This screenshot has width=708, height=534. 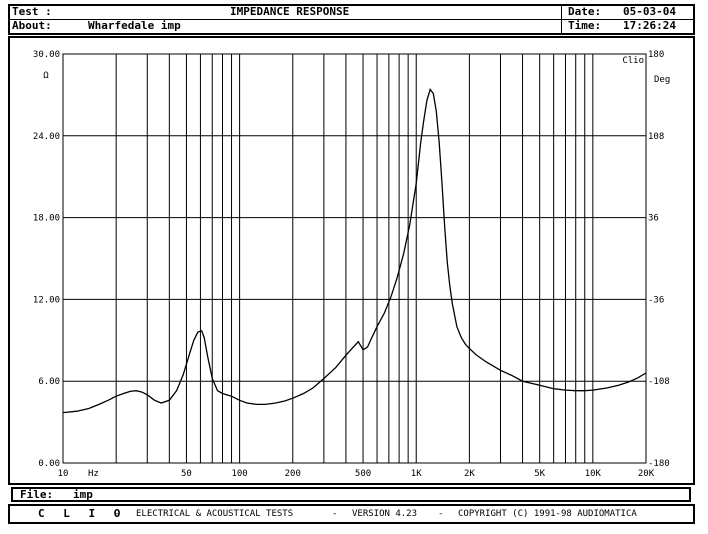 I want to click on y2-tick-label: -180, so click(x=659, y=464).